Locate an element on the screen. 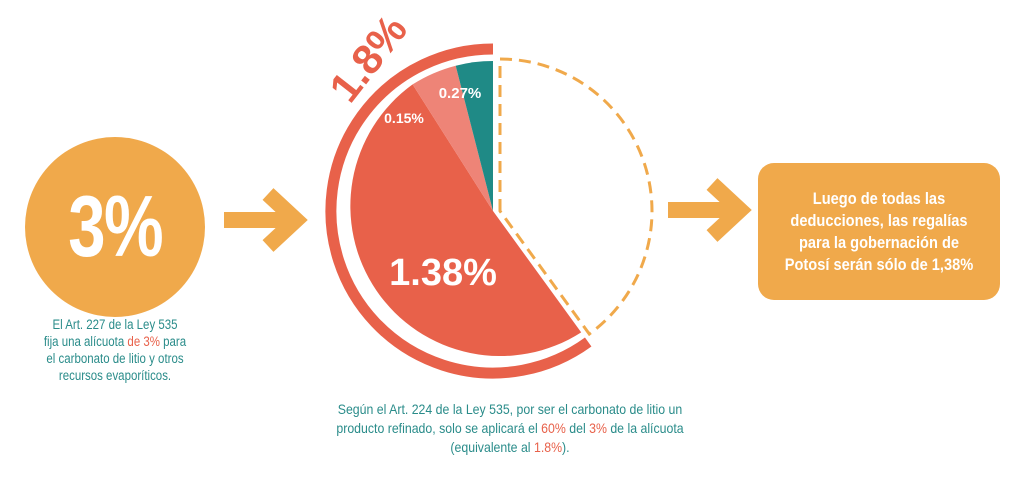 The height and width of the screenshot is (488, 1024). desc-text: ). is located at coordinates (566, 447).